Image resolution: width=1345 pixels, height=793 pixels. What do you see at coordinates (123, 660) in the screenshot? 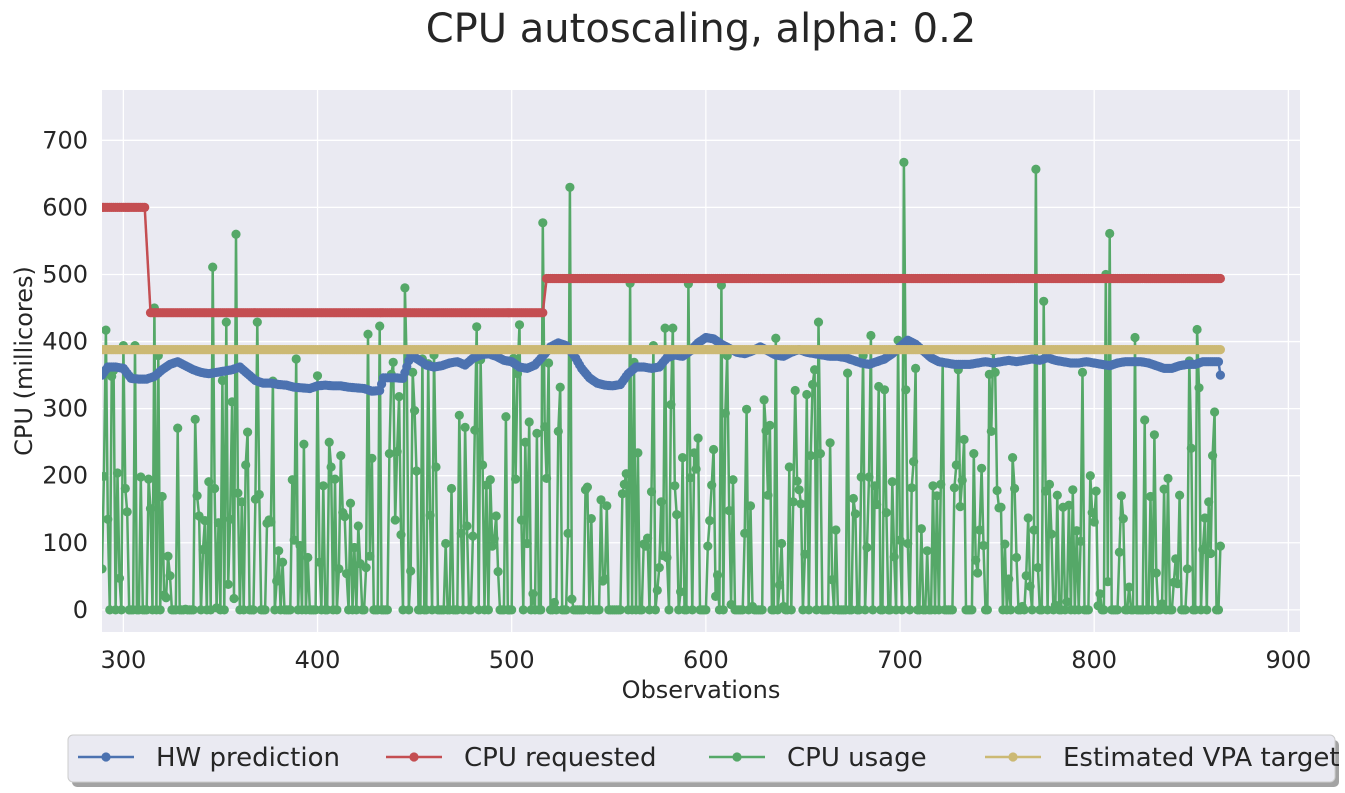
I see `x-tick-label: 300` at bounding box center [123, 660].